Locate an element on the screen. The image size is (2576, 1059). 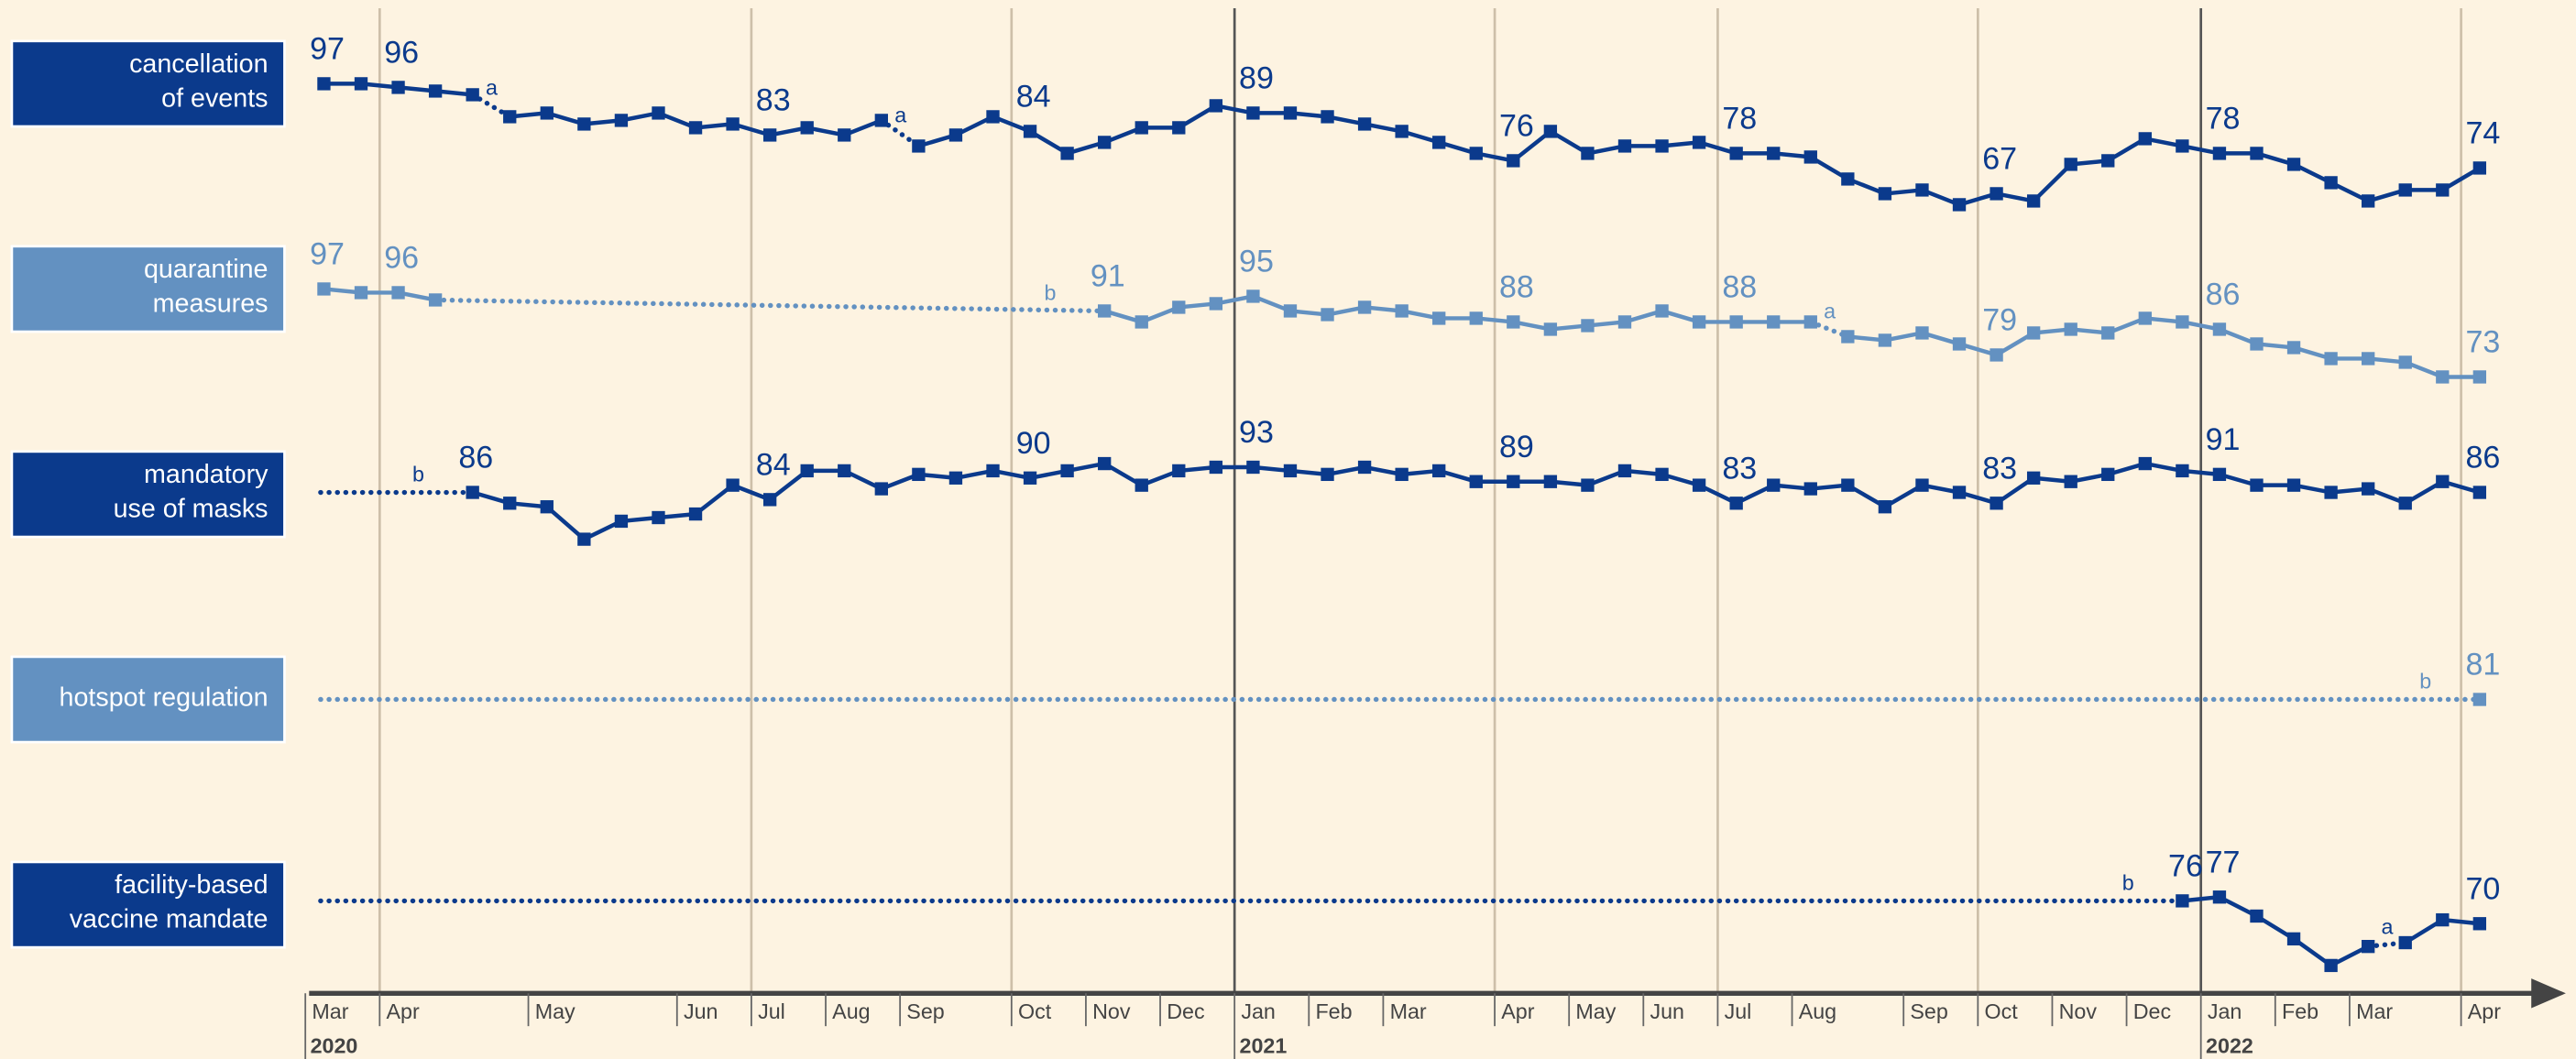
x-tick-label: Apr is located at coordinates (402, 1011).